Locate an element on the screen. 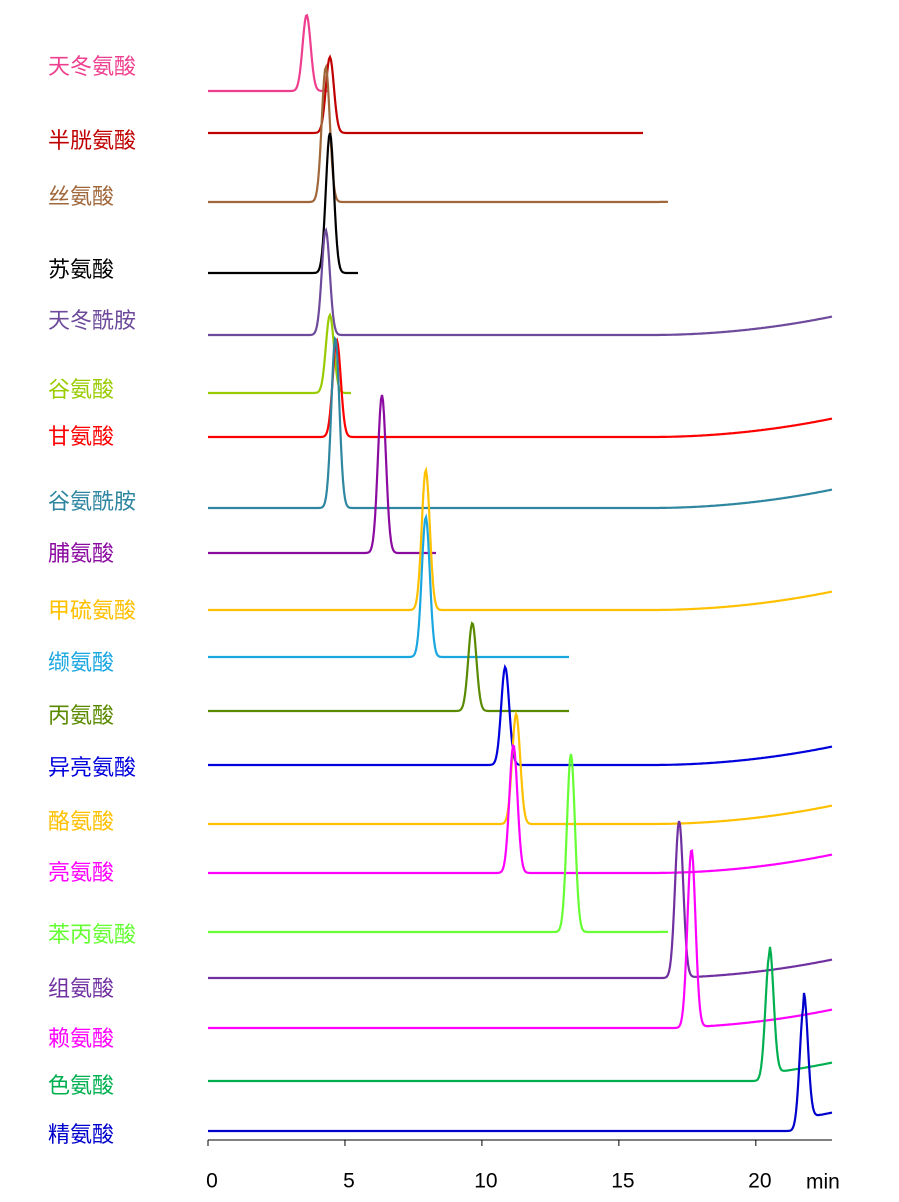 The height and width of the screenshot is (1202, 899). trace-label: 组氨酸 is located at coordinates (81, 989).